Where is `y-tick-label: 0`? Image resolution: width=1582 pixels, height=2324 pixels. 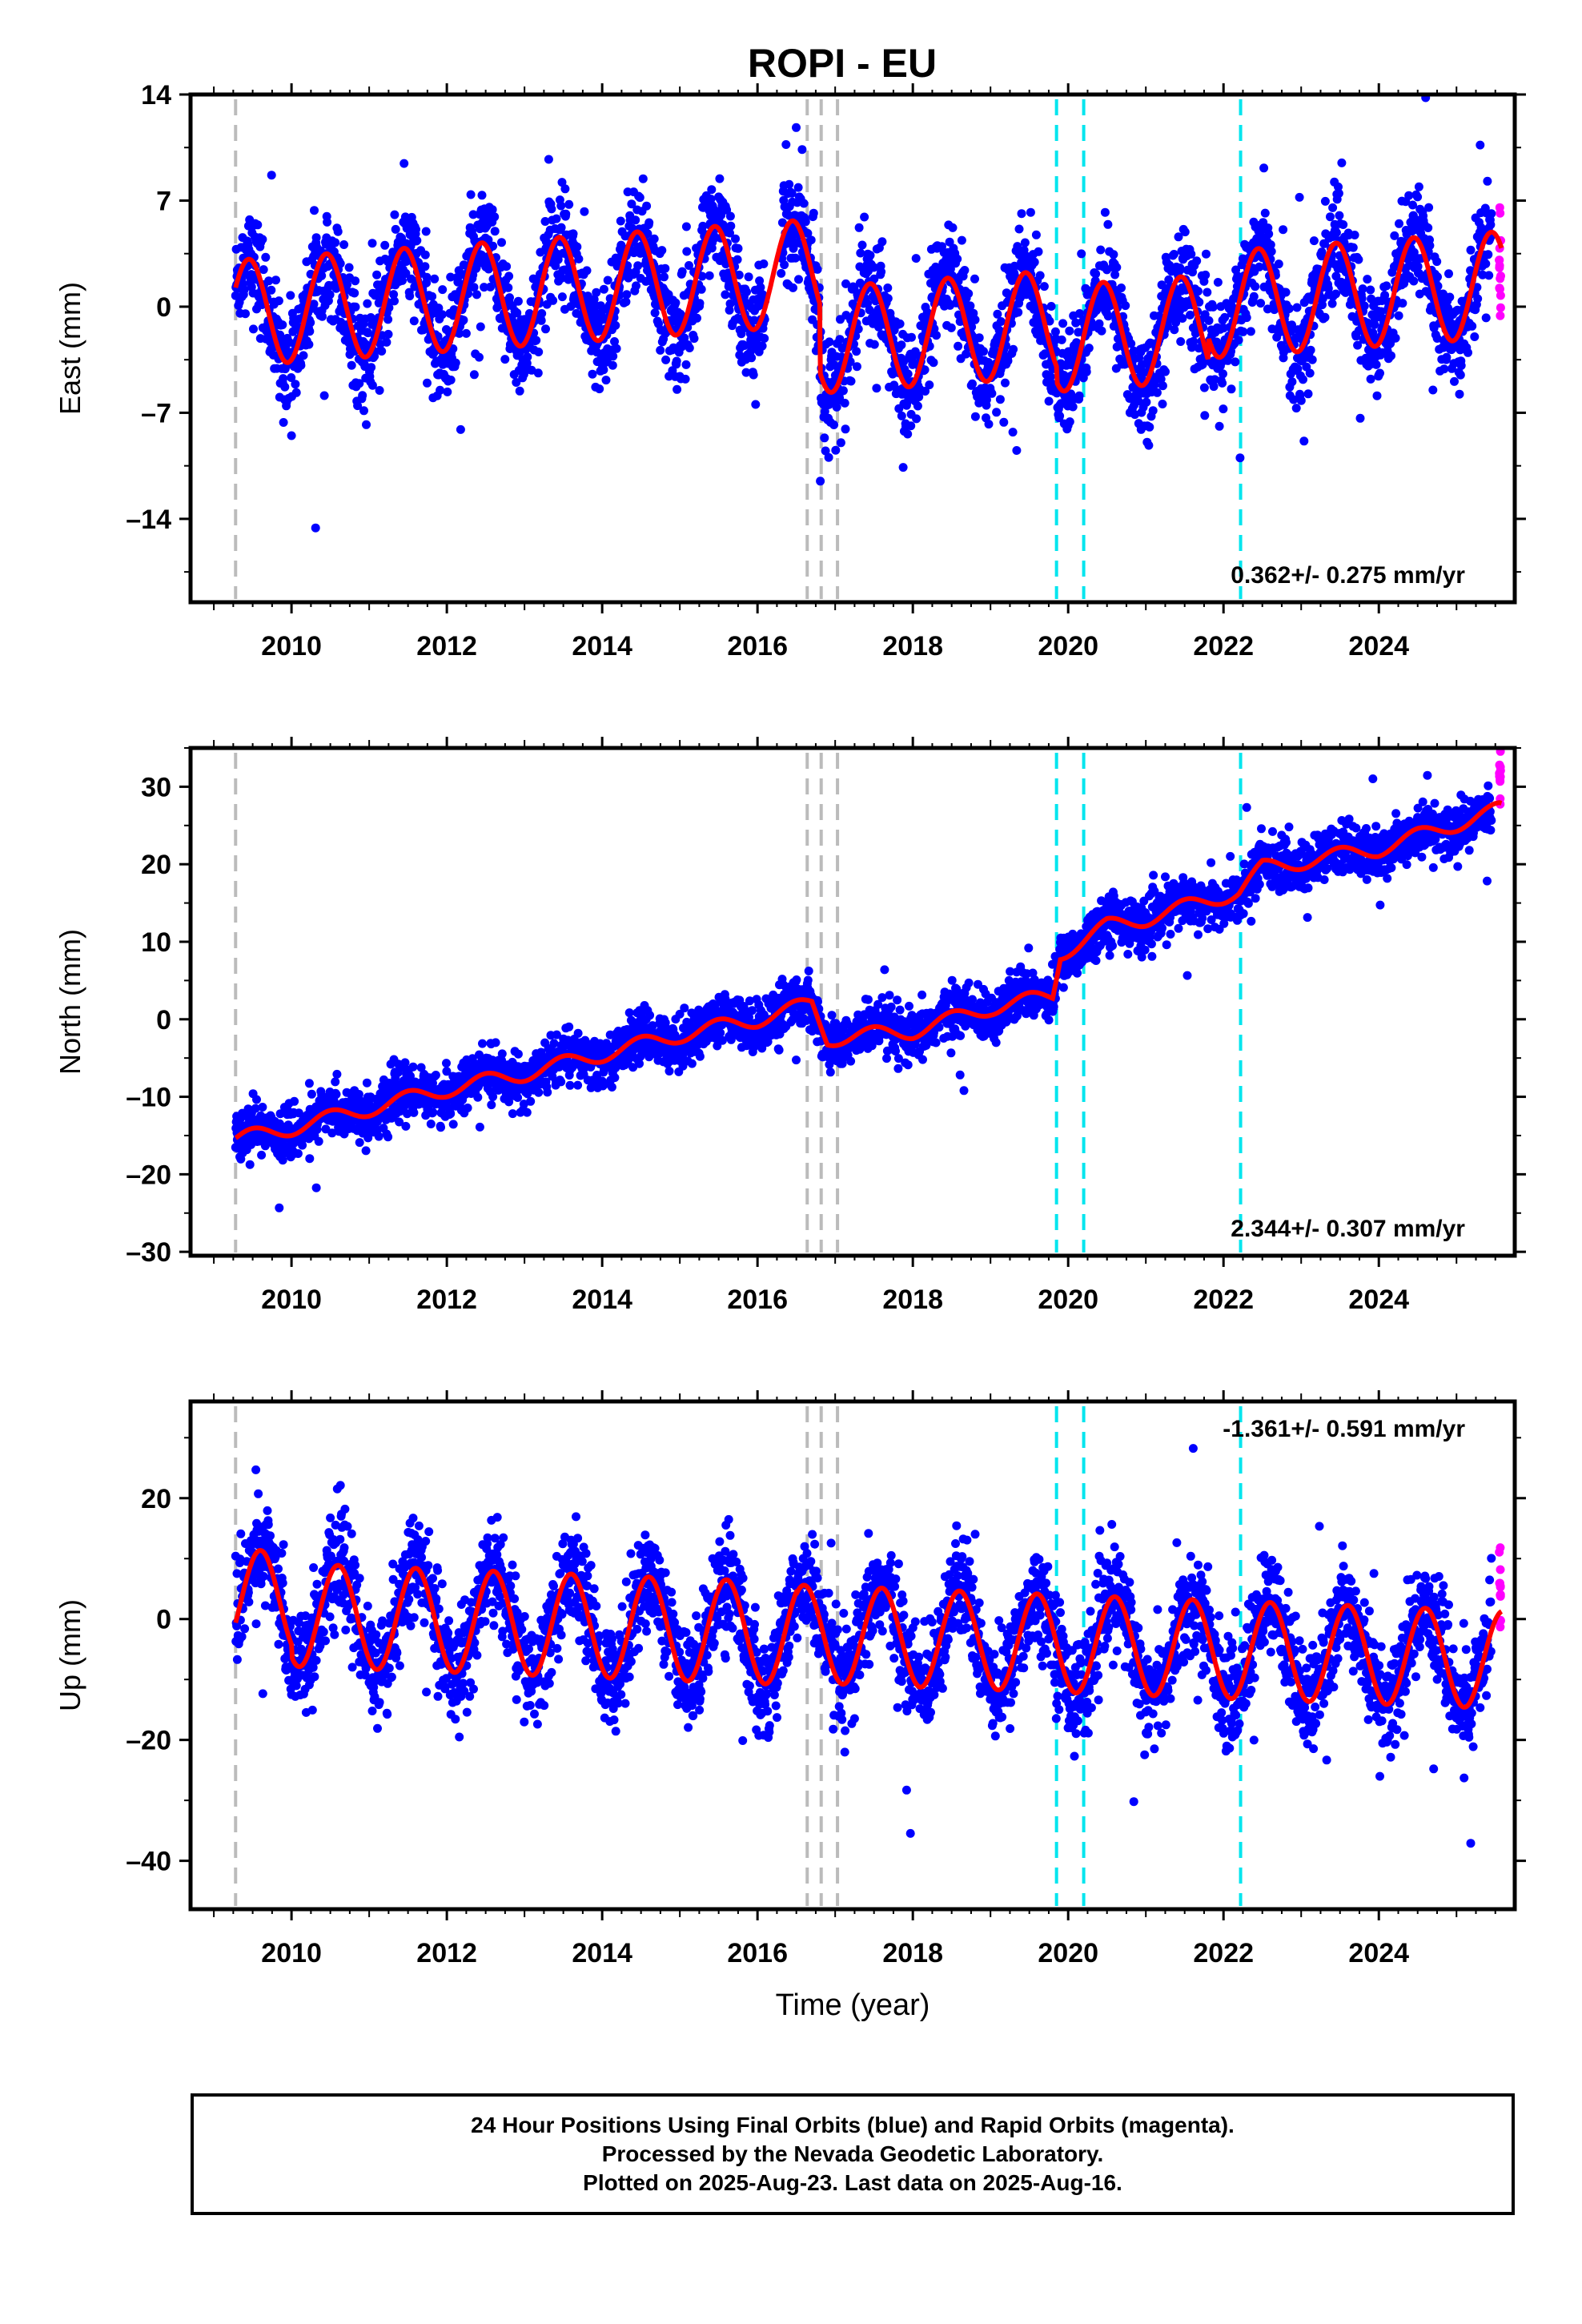
y-tick-label: 0 is located at coordinates (164, 307).